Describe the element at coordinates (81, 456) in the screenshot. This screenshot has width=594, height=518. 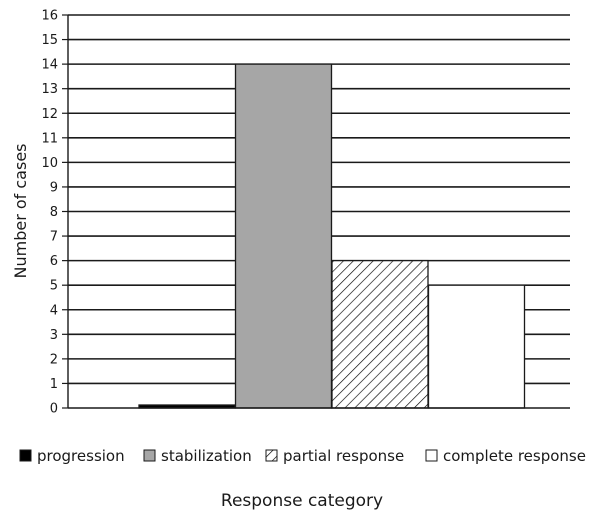
I see `legend-label-progression: progression` at that location.